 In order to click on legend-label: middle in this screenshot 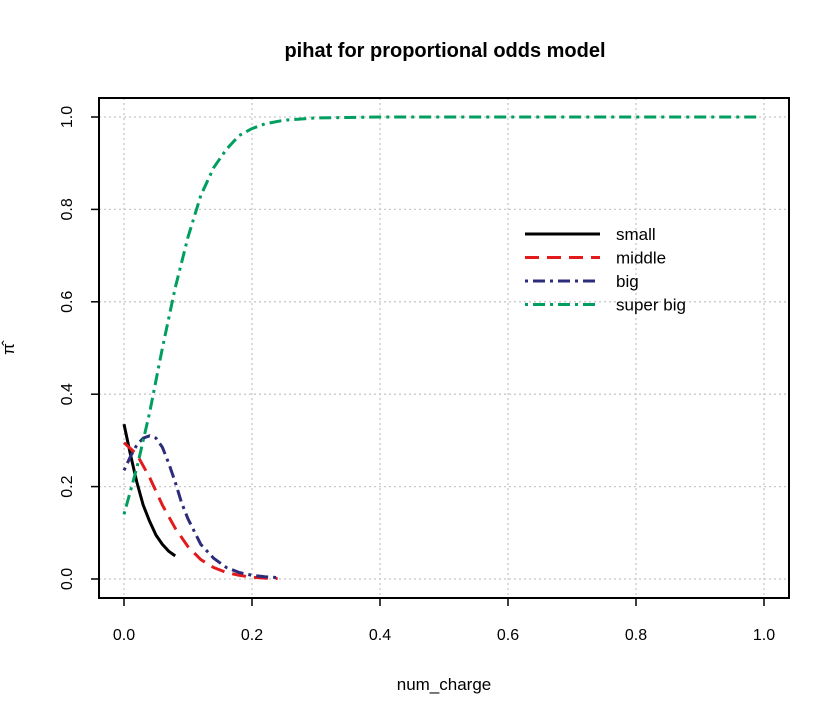, I will do `click(641, 258)`.